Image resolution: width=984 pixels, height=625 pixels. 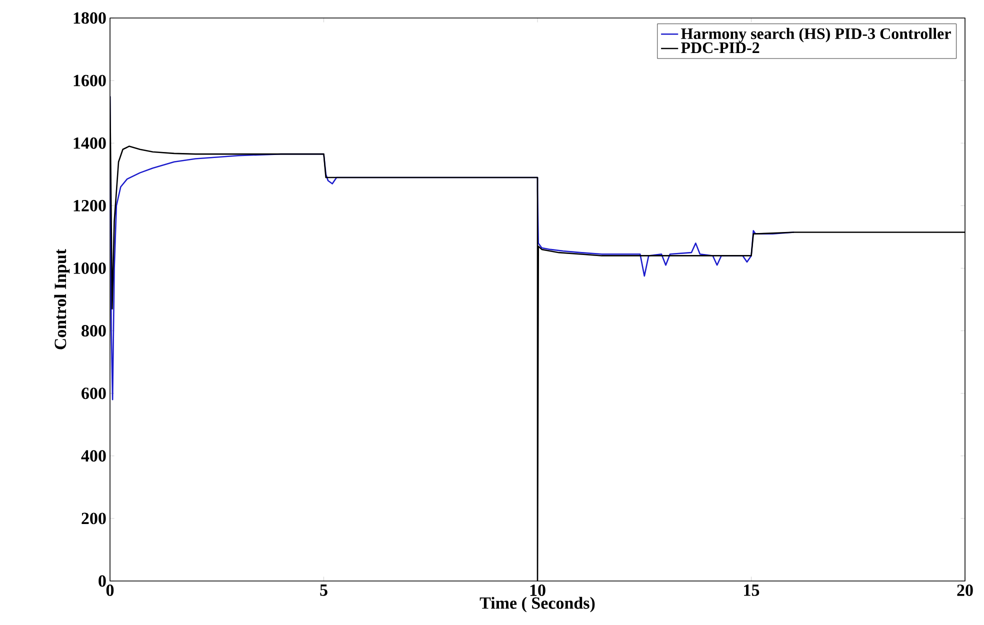 What do you see at coordinates (110, 590) in the screenshot?
I see `x-tick-label: 0` at bounding box center [110, 590].